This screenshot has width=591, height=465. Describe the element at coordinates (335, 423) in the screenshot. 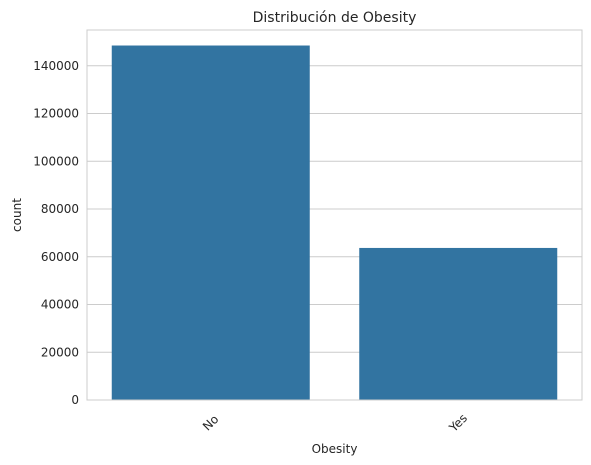

I see `x-axis-ticks: No Yes` at that location.